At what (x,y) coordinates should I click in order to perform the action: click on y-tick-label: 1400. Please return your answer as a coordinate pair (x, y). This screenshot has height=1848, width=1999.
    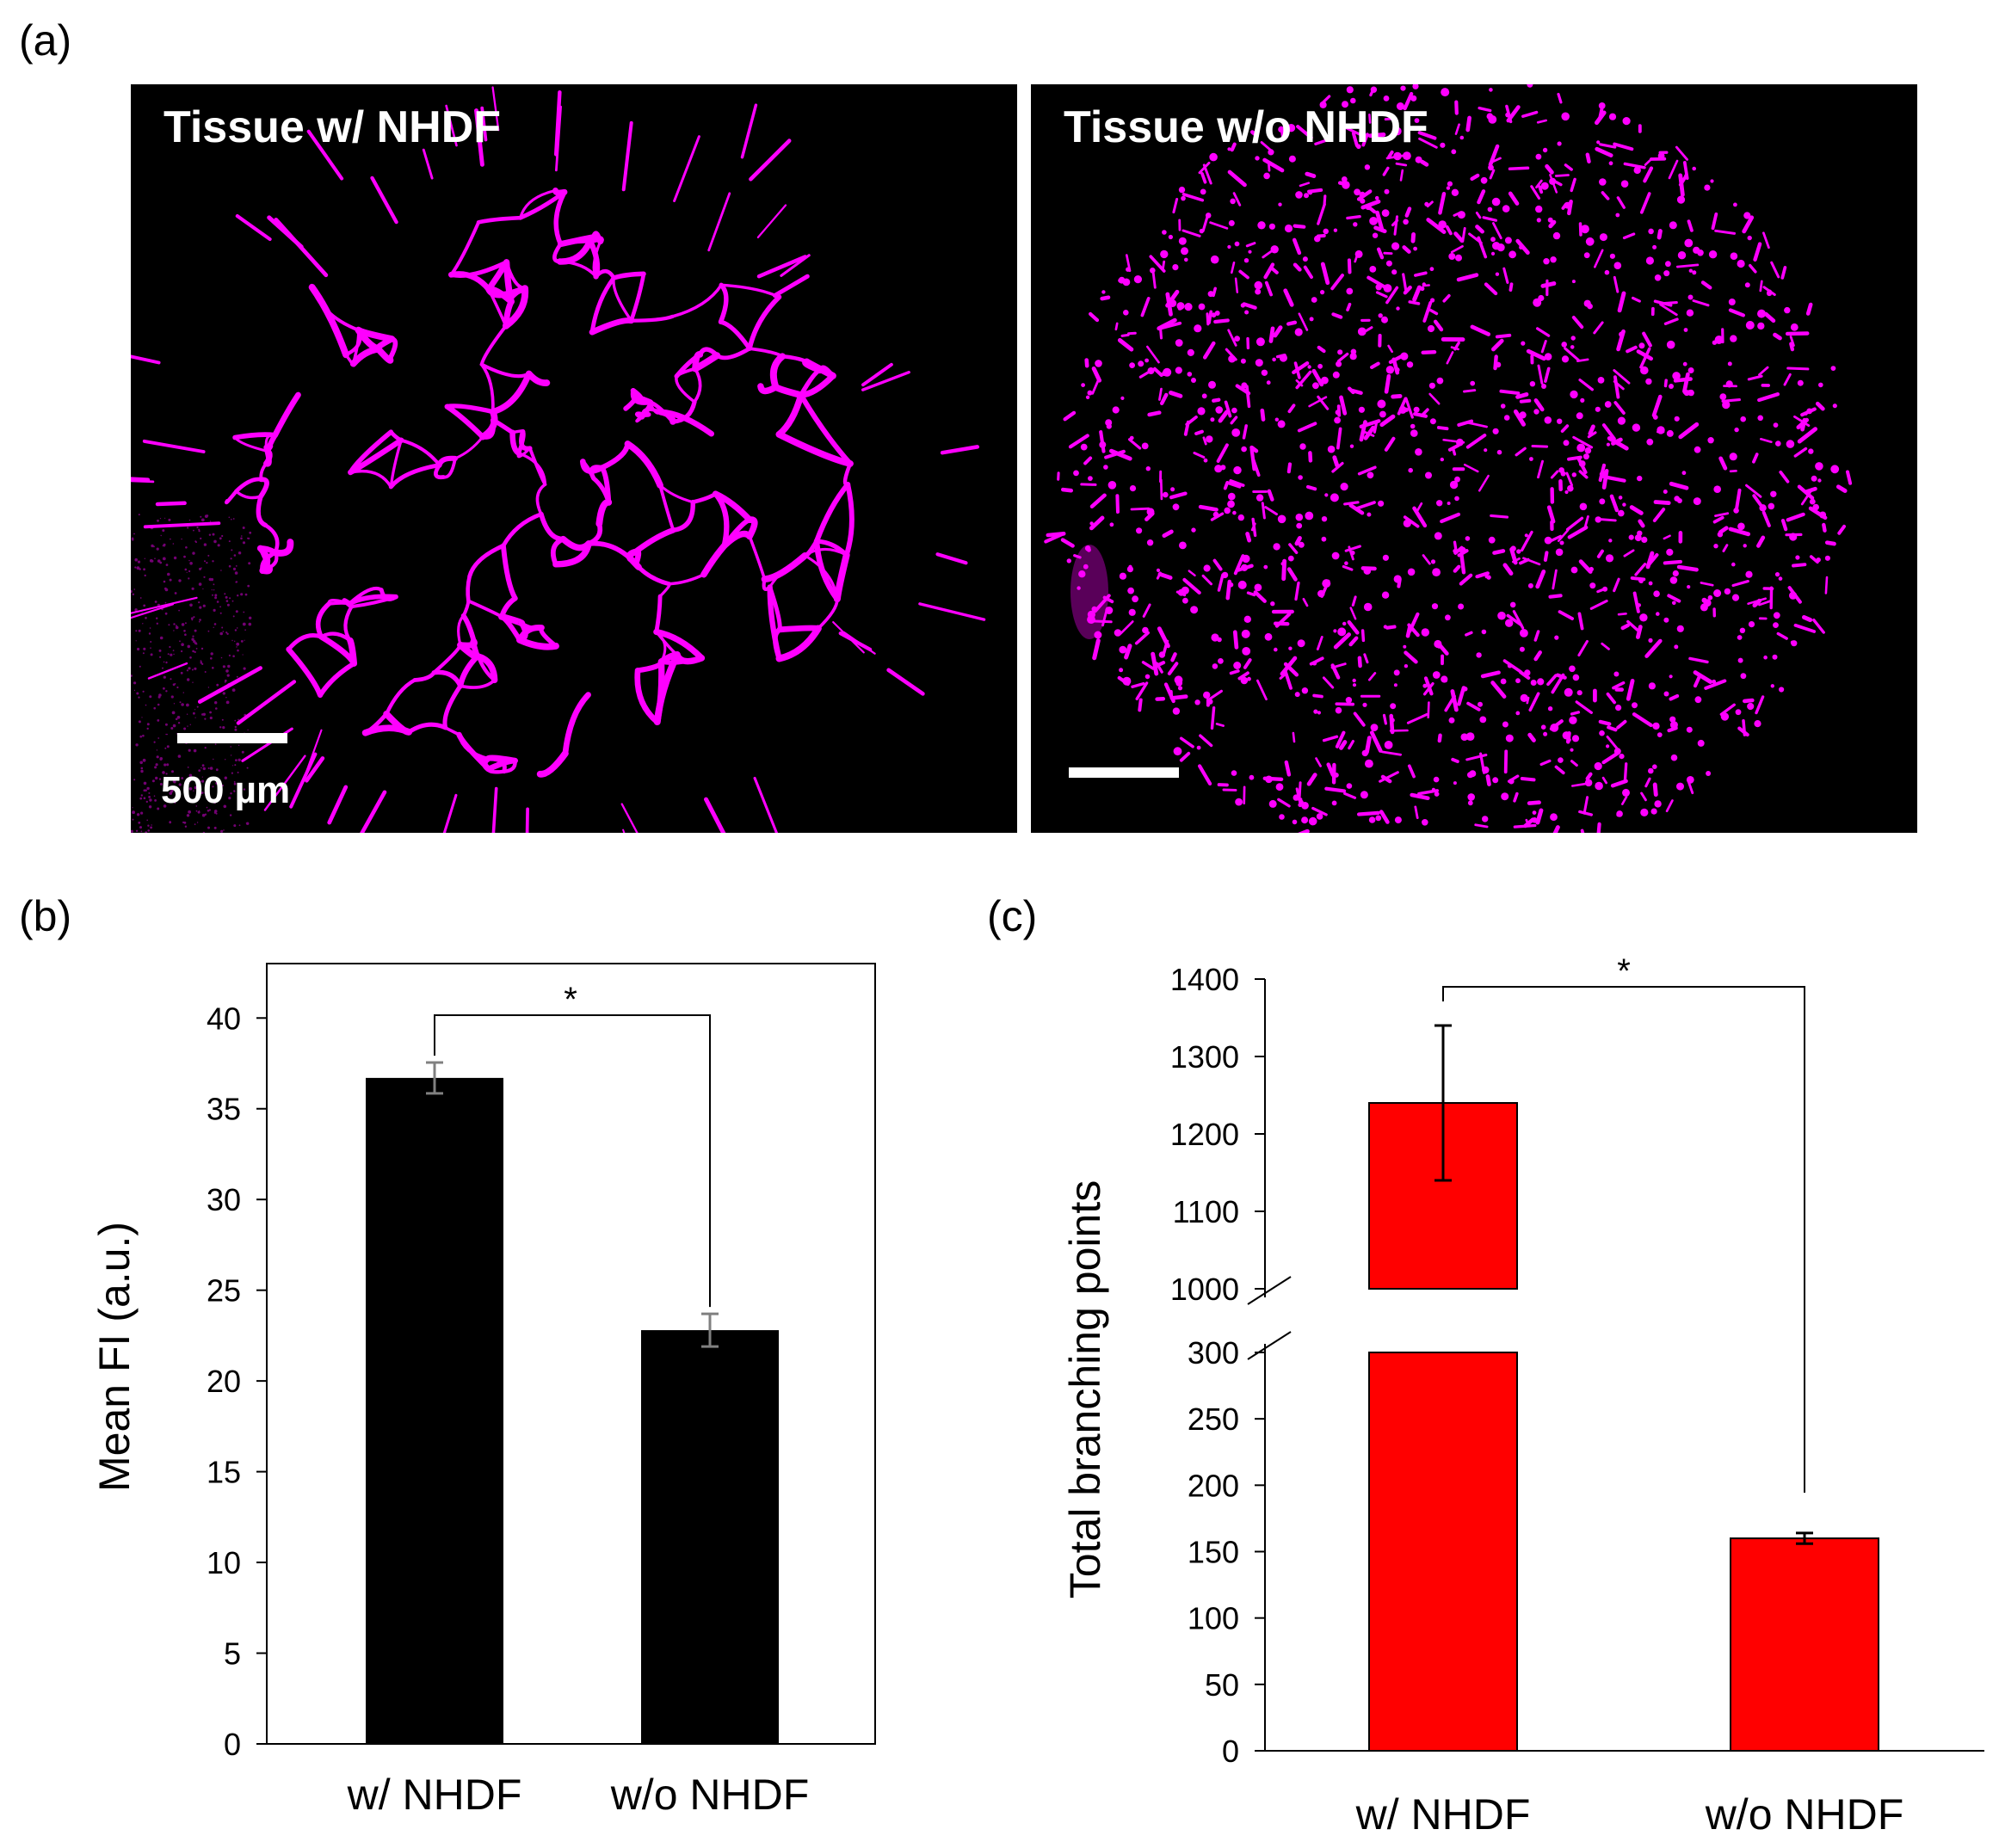
    Looking at the image, I should click on (1204, 979).